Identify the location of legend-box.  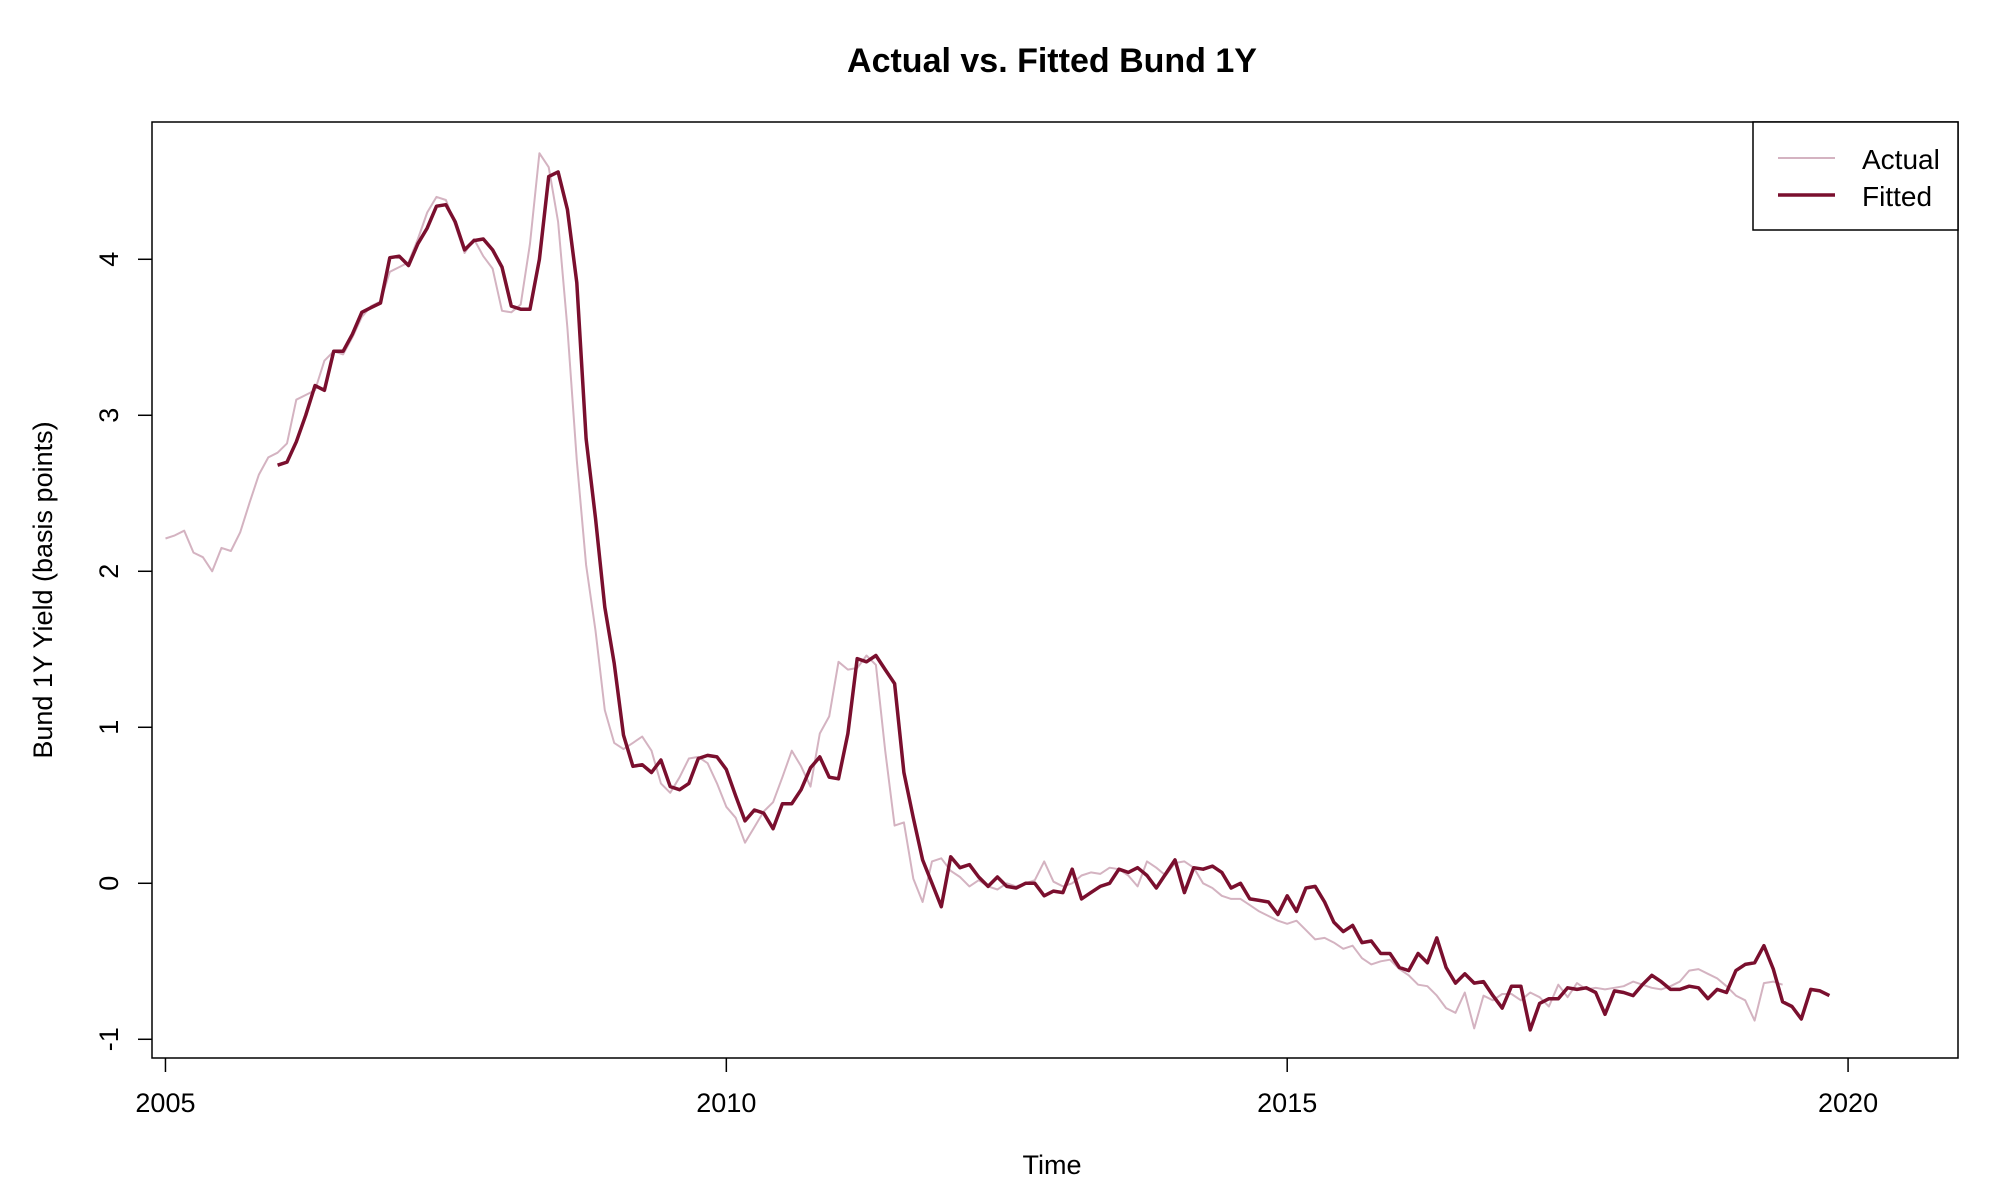
(1855, 176).